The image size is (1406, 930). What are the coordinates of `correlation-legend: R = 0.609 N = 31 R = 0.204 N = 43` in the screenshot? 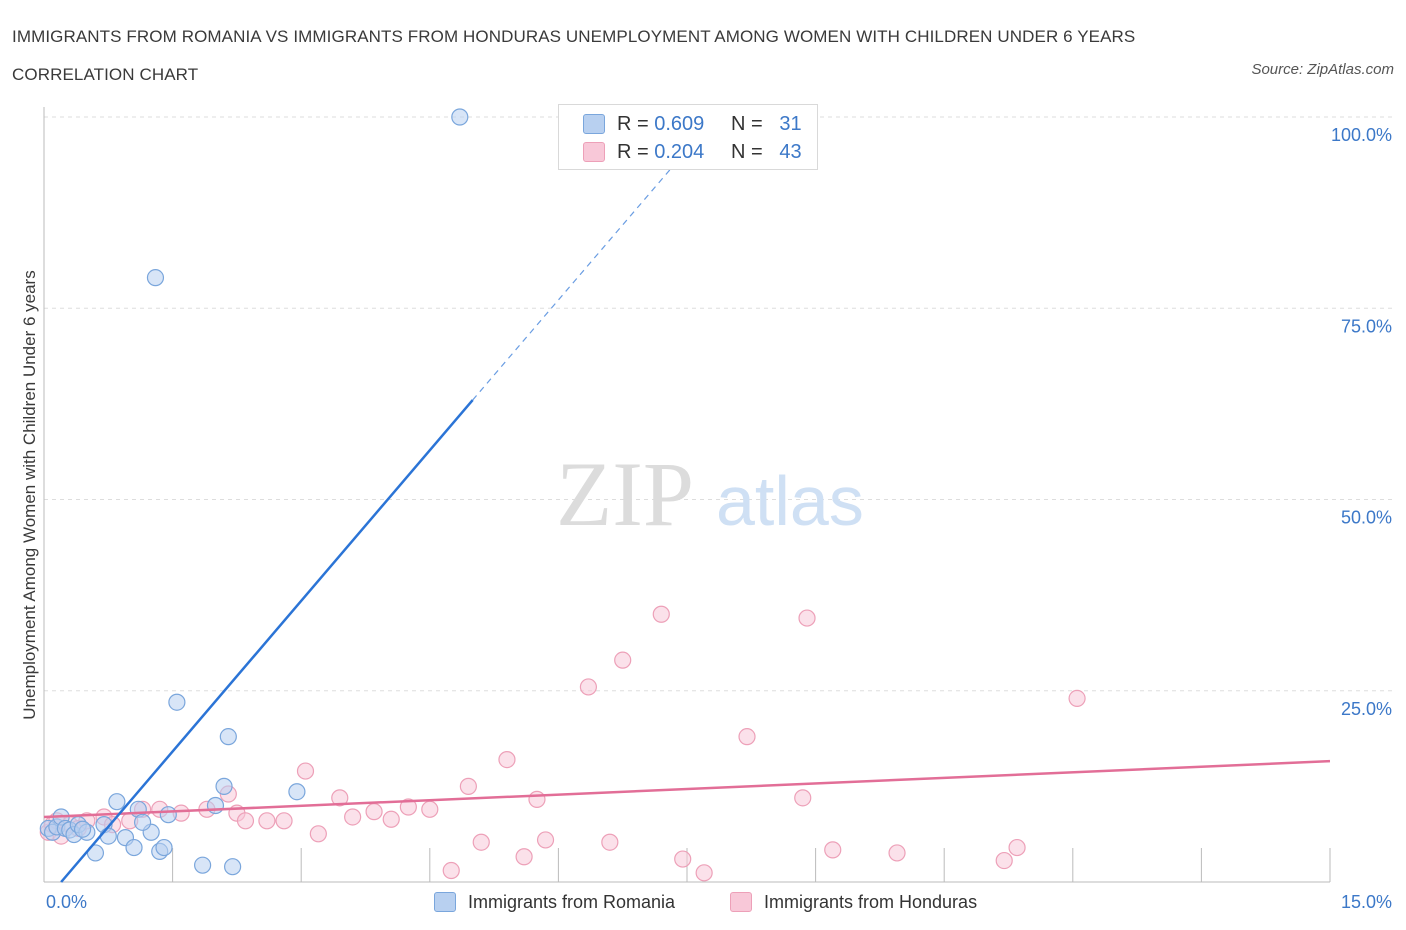 It's located at (688, 137).